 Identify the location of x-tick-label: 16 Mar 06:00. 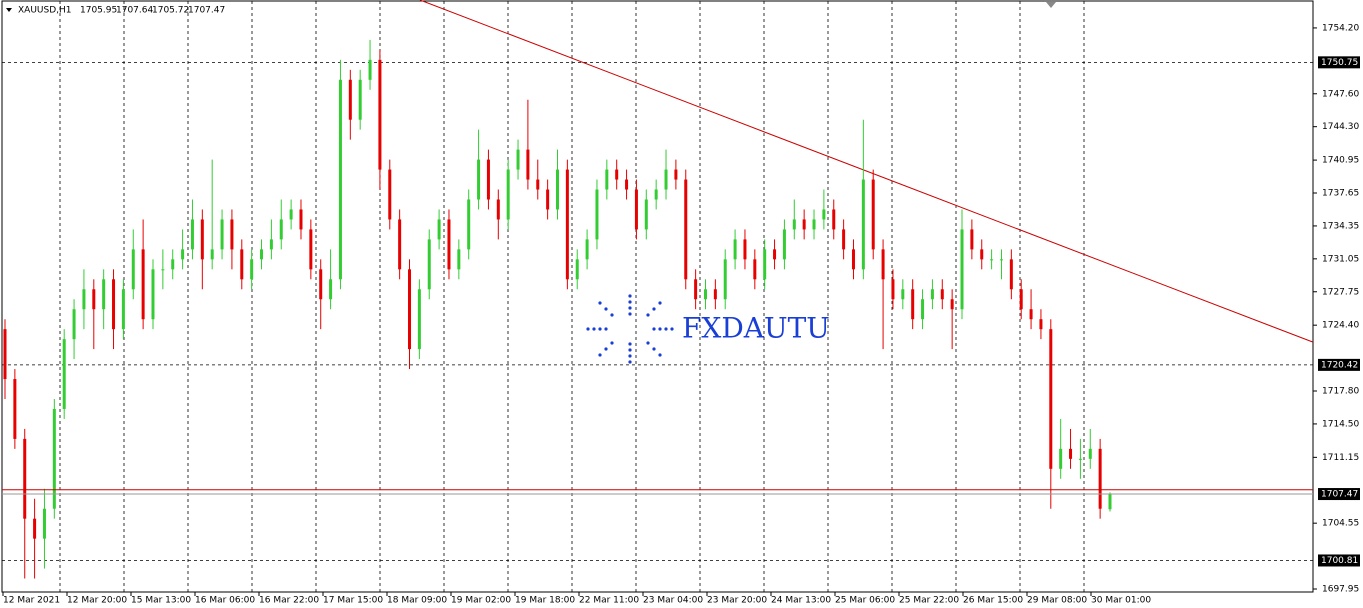
(225, 601).